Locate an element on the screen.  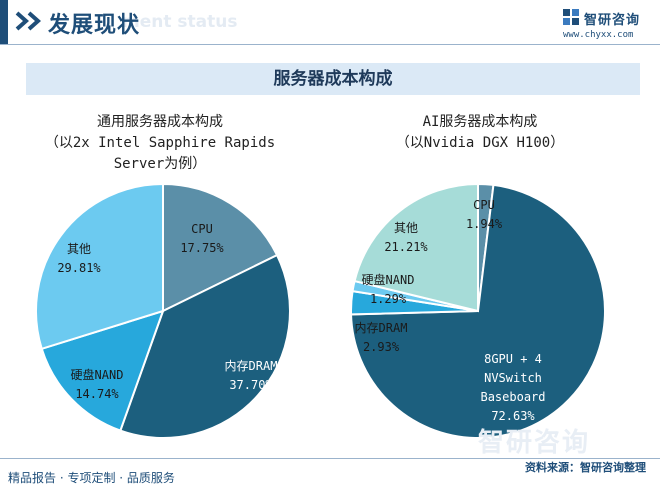
left-chart-title-line: （以2x Intel Sapphire Rapids is located at coordinates (160, 143).